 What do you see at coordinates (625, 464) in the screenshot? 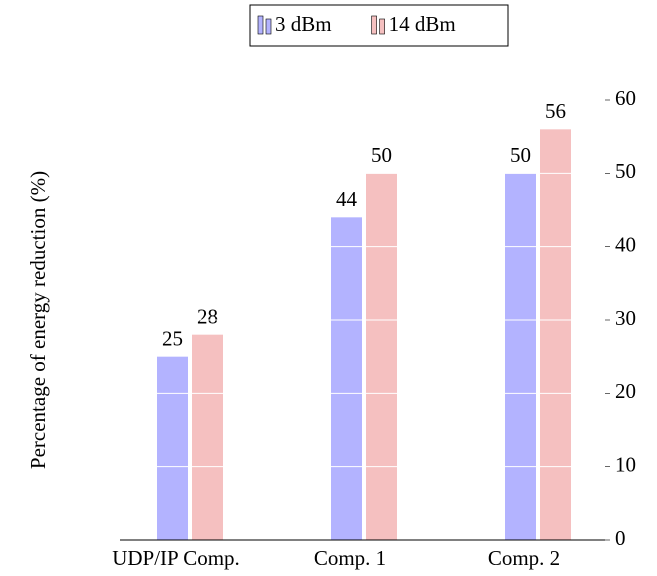
I see `y-tick-label: 10` at bounding box center [625, 464].